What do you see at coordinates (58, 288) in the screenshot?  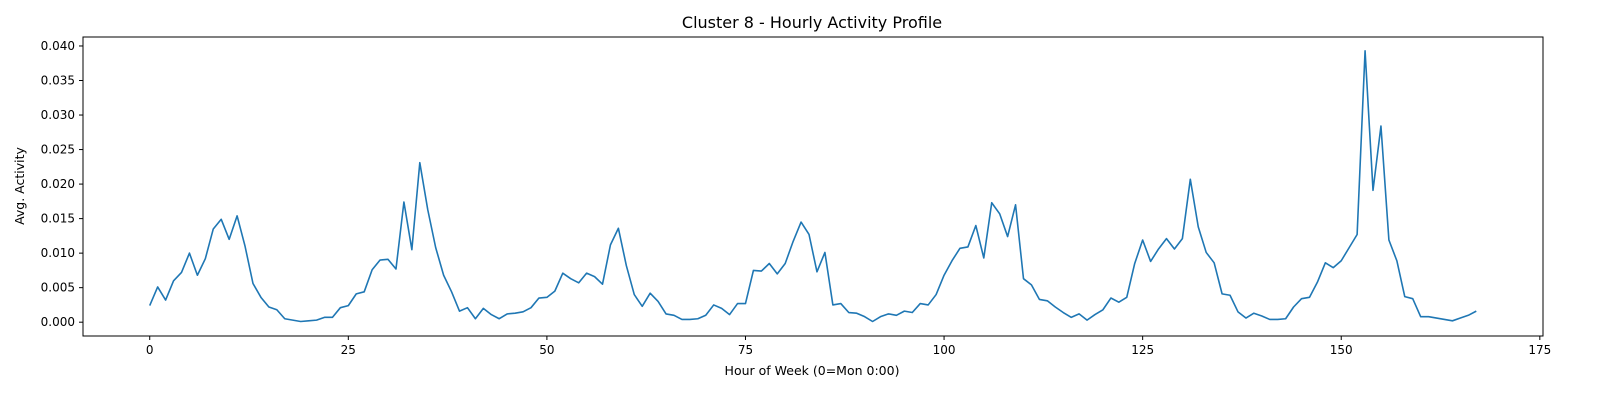 I see `y-tick-label: 0.005` at bounding box center [58, 288].